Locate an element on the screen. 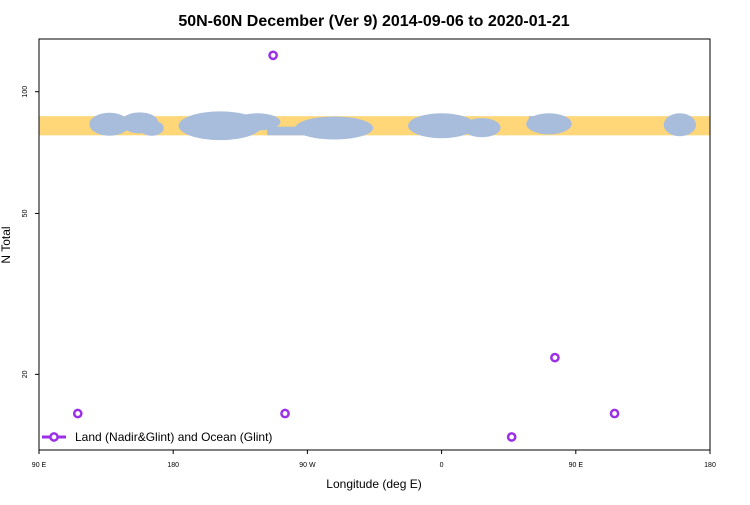 The height and width of the screenshot is (505, 750). y-axis-label: N Total is located at coordinates (6, 244).